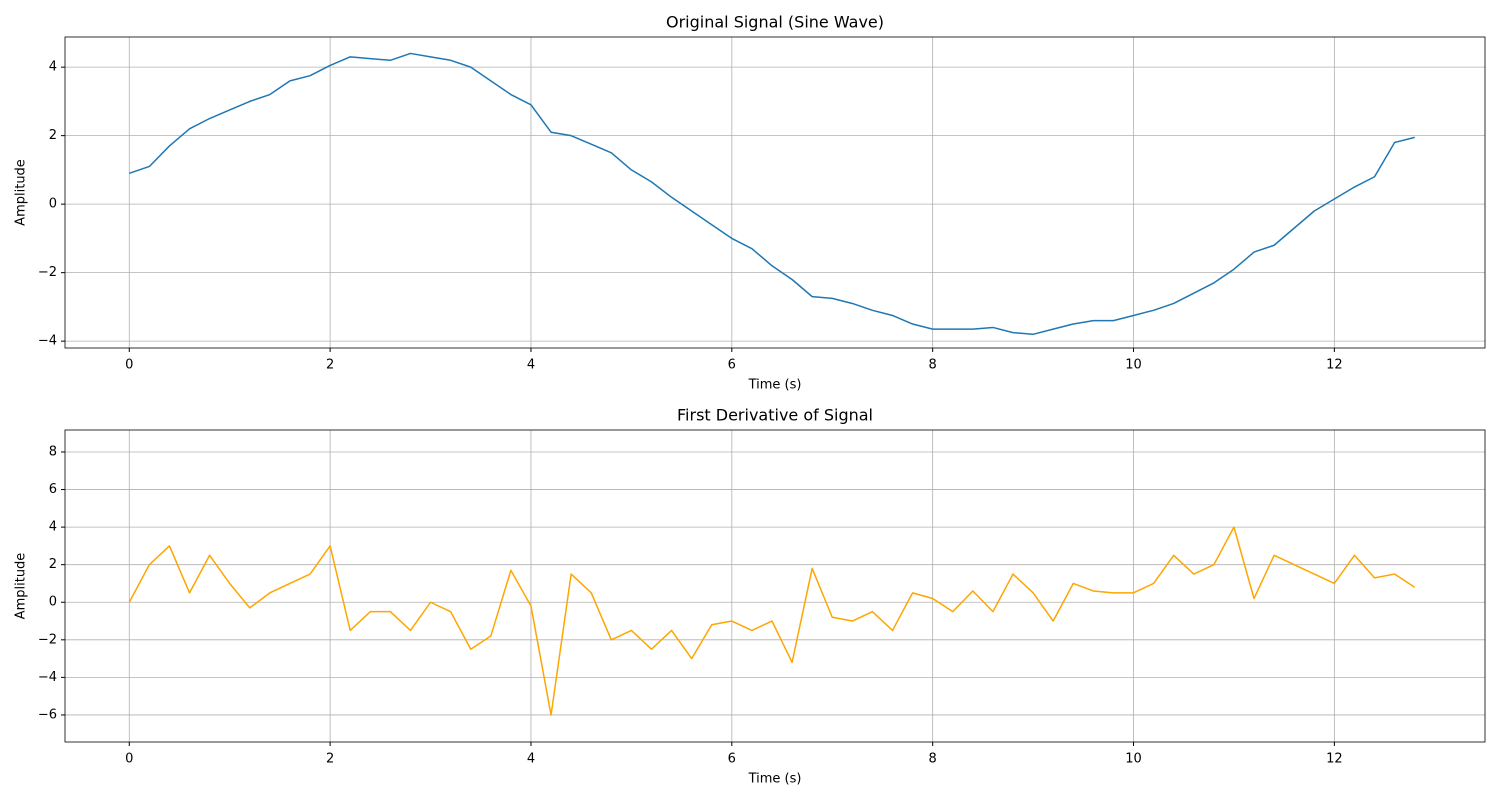  I want to click on chart-title: Original Signal (Sine Wave), so click(775, 22).